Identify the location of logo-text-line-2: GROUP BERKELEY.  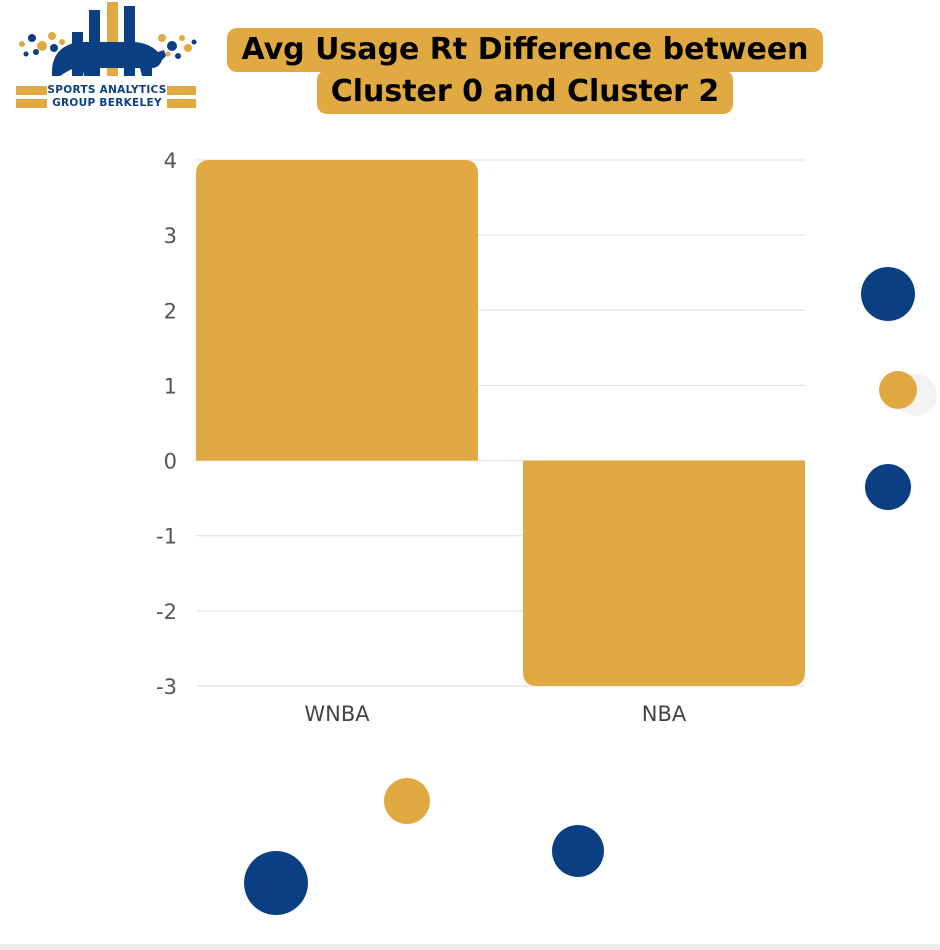
(107, 103).